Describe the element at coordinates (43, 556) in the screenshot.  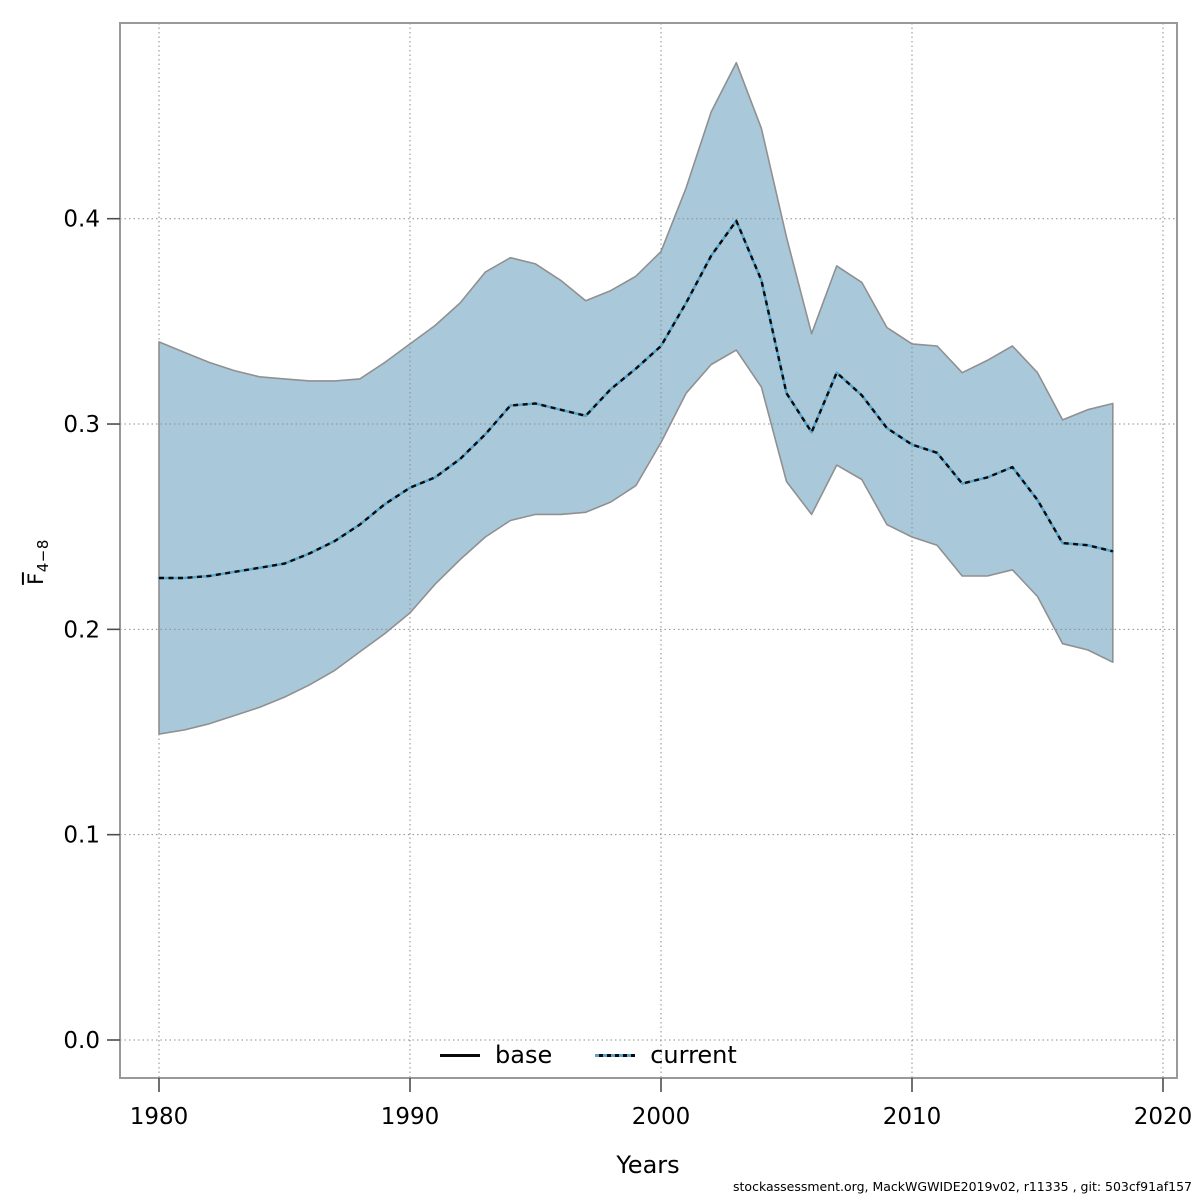
I see `y-axis-title-sub: 4−8` at that location.